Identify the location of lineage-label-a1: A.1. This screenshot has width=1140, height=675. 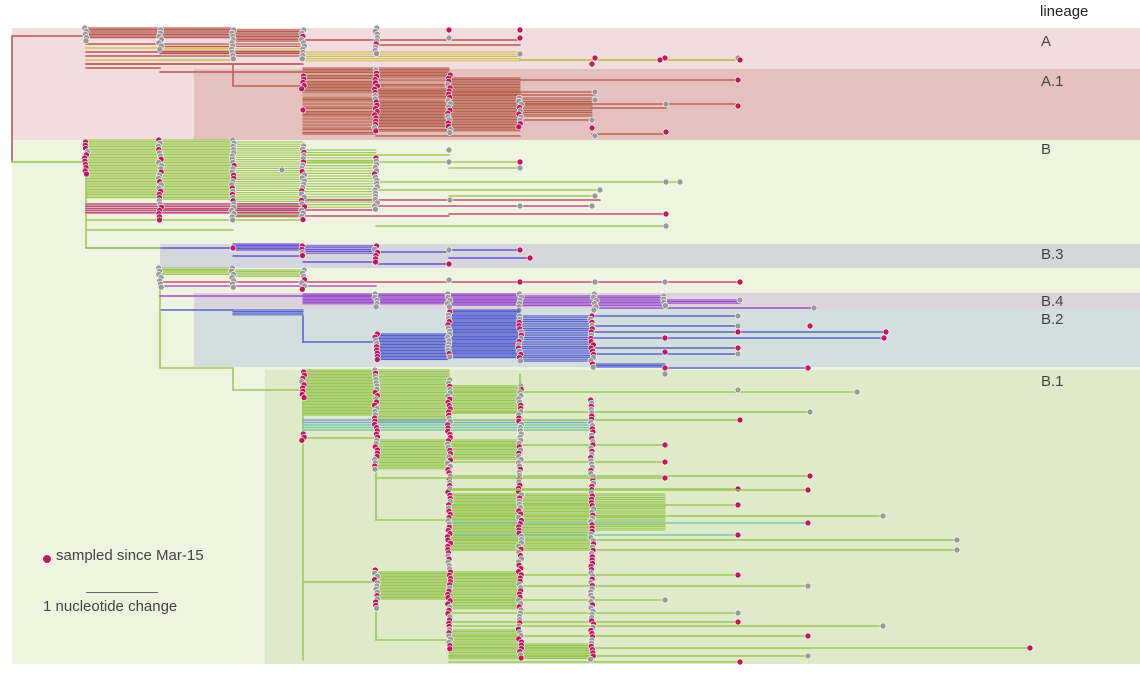
(1052, 81).